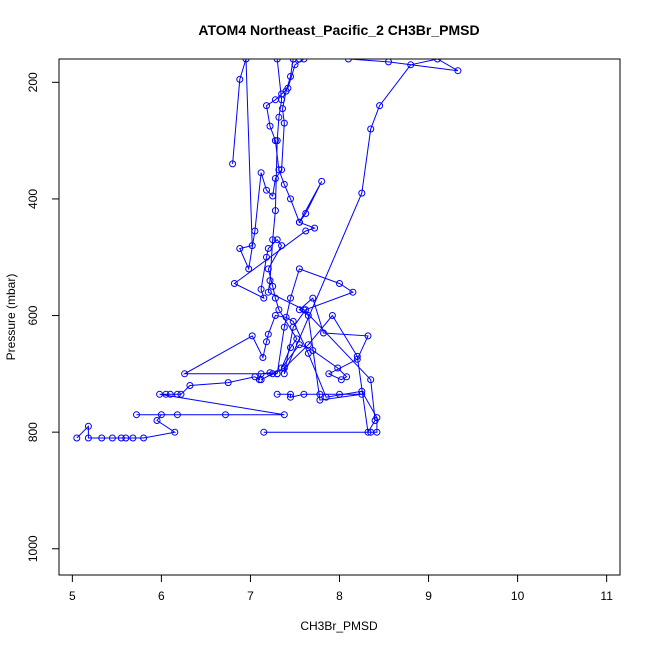  What do you see at coordinates (33, 199) in the screenshot?
I see `y-tick-label: 400` at bounding box center [33, 199].